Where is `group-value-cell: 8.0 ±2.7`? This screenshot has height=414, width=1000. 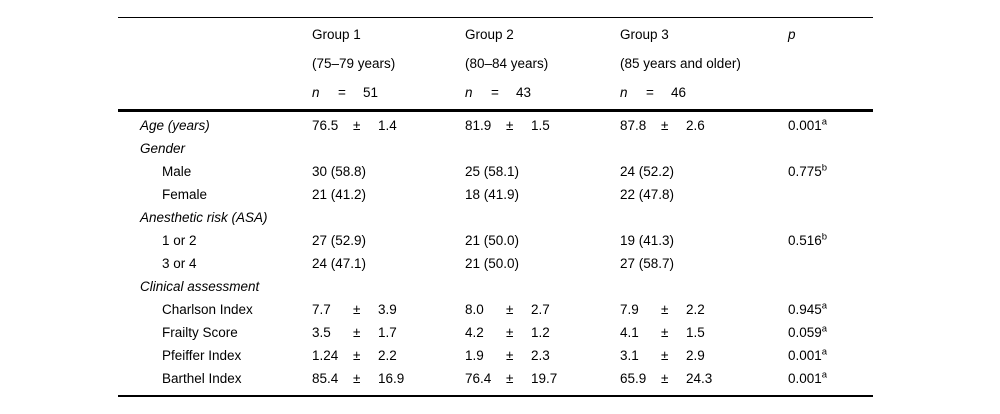 group-value-cell: 8.0 ±2.7 is located at coordinates (539, 309).